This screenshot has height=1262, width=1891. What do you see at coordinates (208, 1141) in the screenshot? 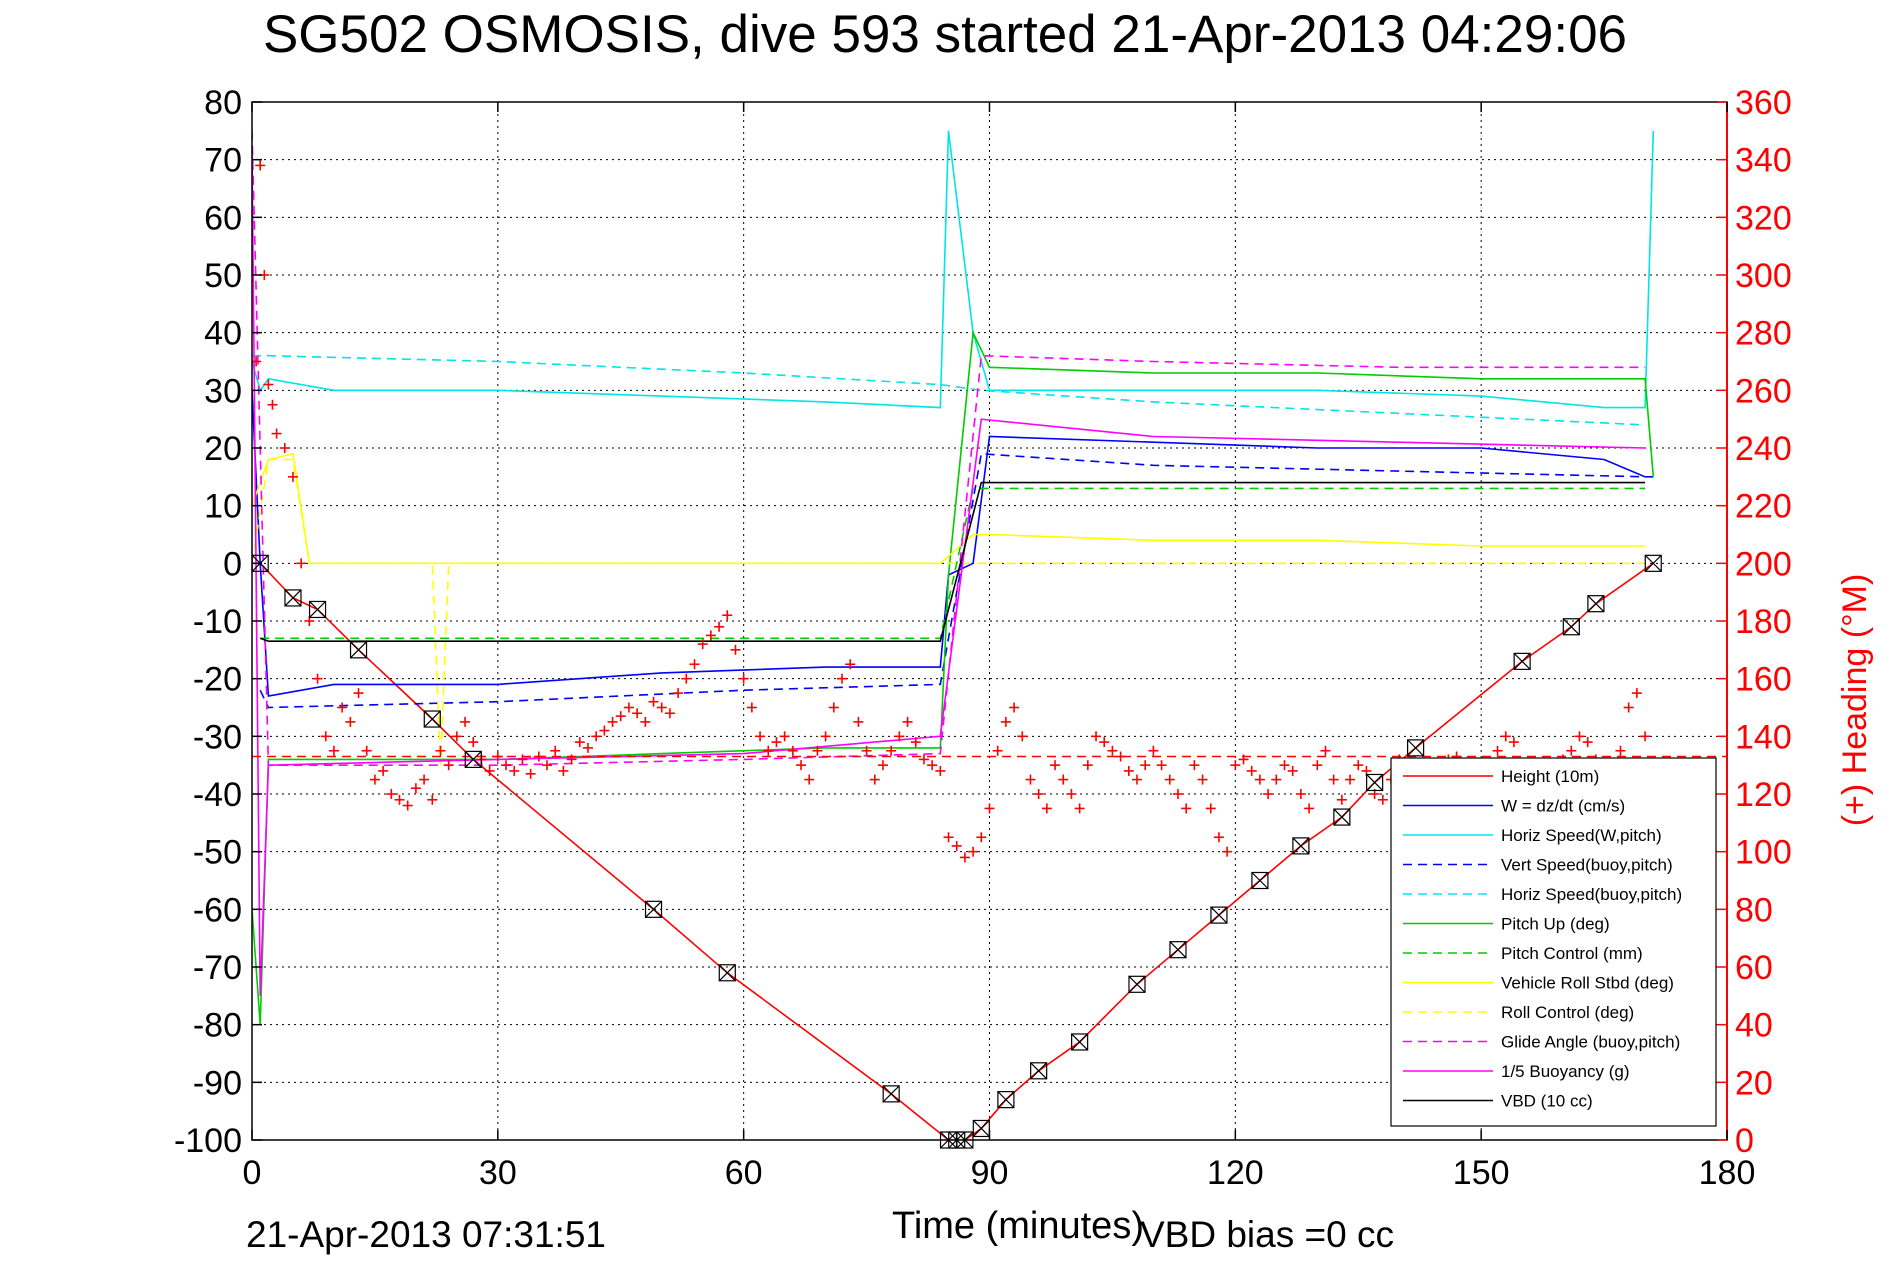
I see `y-tick-label: -100` at bounding box center [208, 1141].